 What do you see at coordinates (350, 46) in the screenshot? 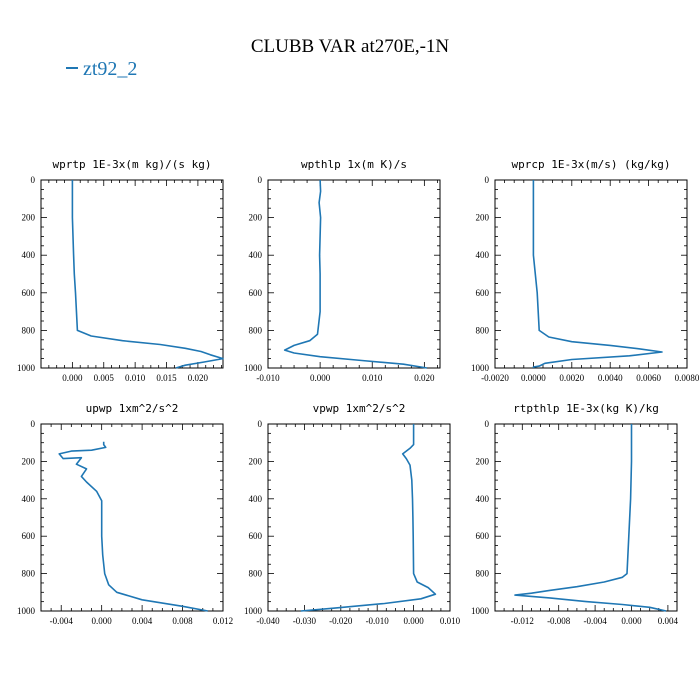
I see `figure-title: CLUBB VAR at270E,-1N` at bounding box center [350, 46].